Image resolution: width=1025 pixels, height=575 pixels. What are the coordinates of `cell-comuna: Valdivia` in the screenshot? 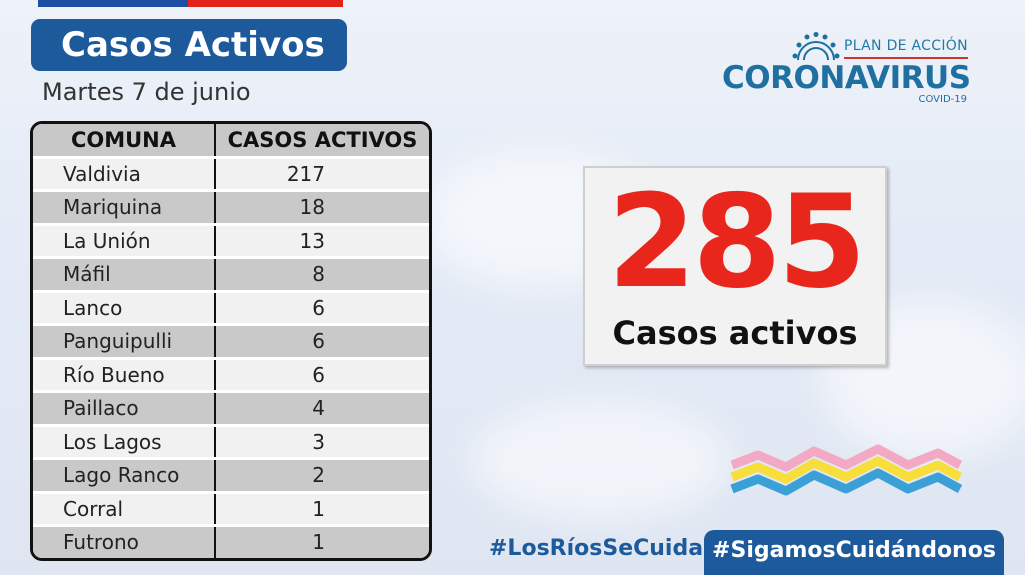 It's located at (124, 174).